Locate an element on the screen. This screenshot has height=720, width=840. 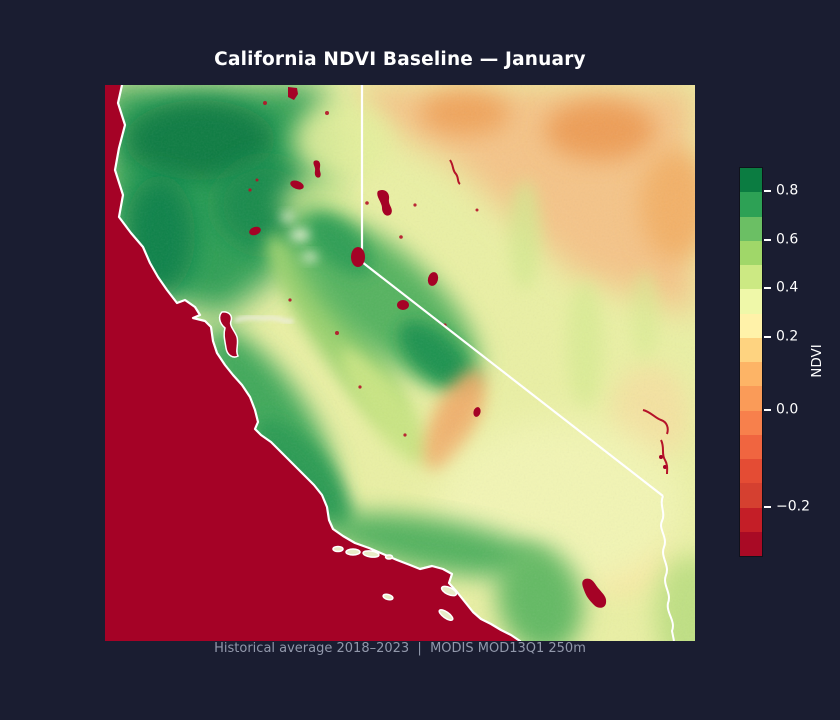
colorbar-ticks: 0.8 0.6 0.4 0.2 0.0 −0.2 is located at coordinates (799, 361).